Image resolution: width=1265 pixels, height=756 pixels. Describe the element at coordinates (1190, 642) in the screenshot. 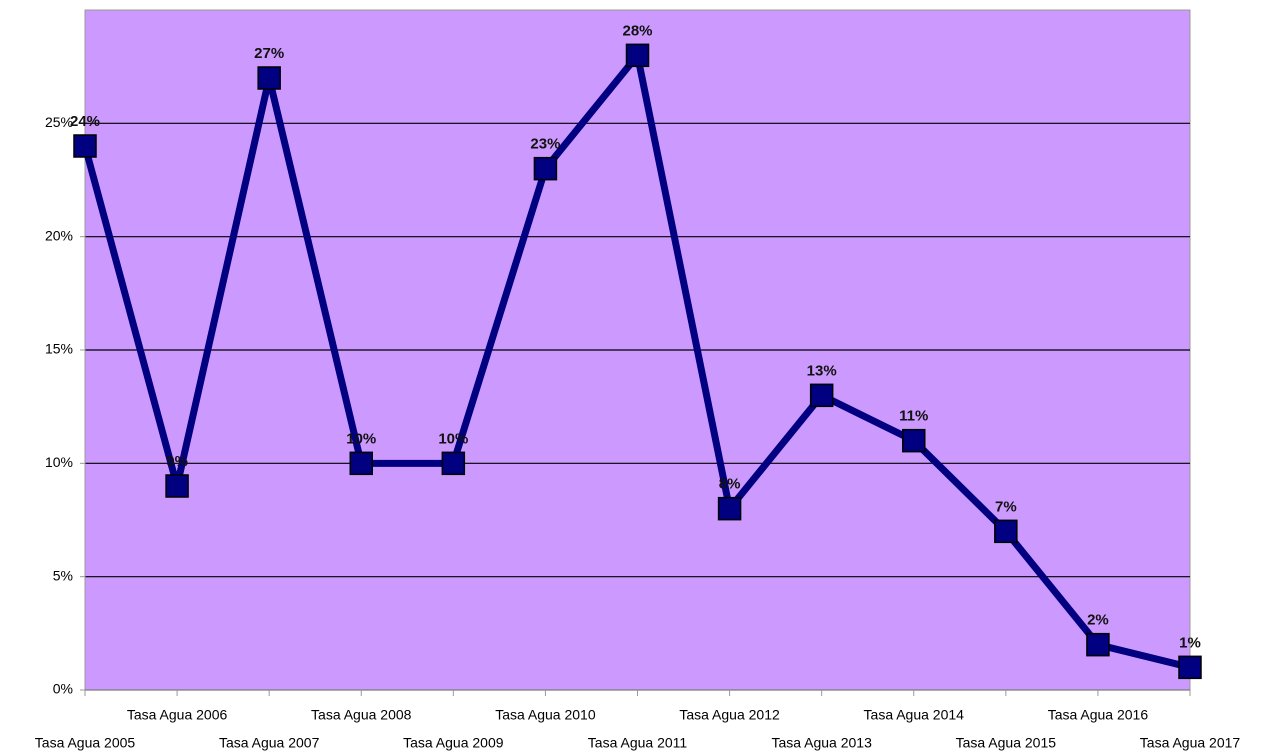

I see `value-label: 1%` at that location.